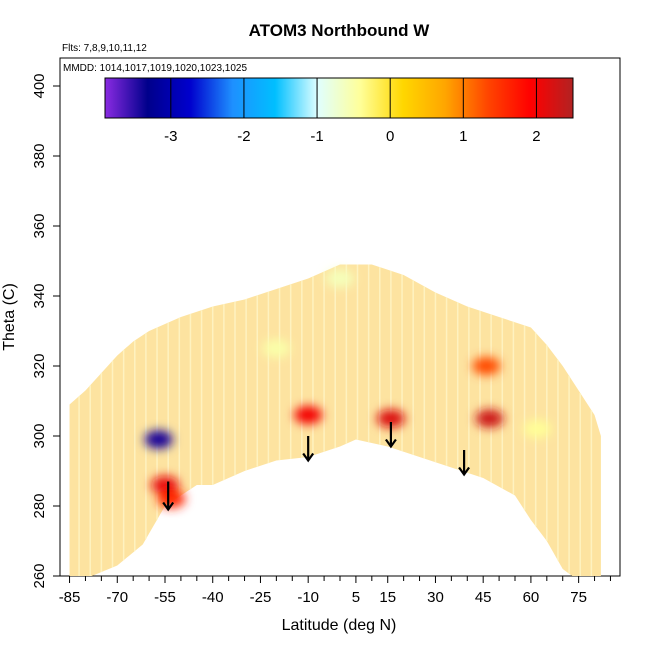  What do you see at coordinates (39, 225) in the screenshot?
I see `y-tick-label: 360` at bounding box center [39, 225].